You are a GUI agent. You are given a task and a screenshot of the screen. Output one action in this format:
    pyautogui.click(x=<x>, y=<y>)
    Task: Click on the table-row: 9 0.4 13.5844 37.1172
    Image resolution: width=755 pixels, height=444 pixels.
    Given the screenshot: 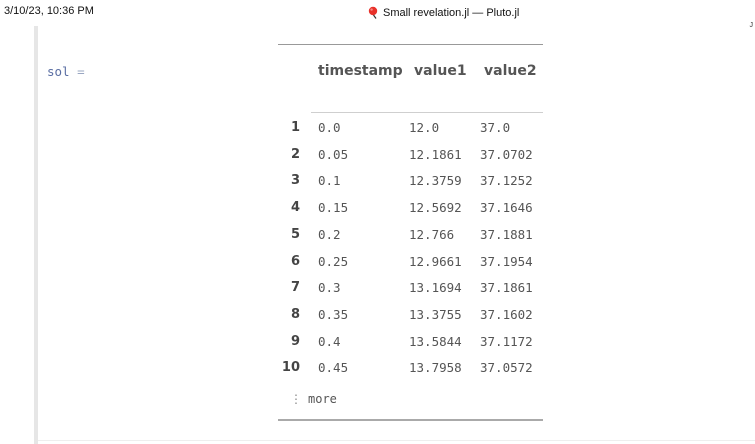 What is the action you would take?
    pyautogui.click(x=410, y=341)
    